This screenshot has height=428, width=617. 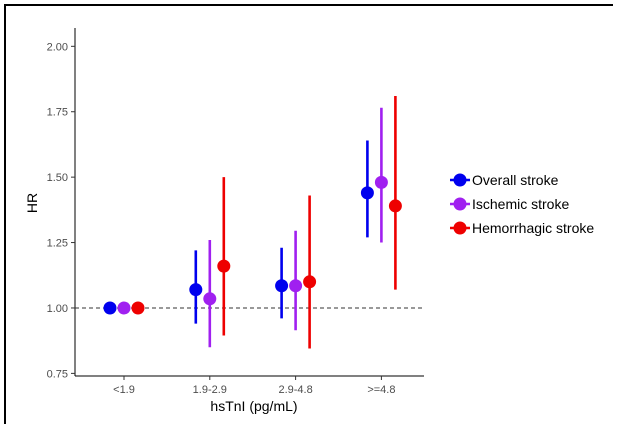 I want to click on y-tick-label: 1.25, so click(x=57, y=244).